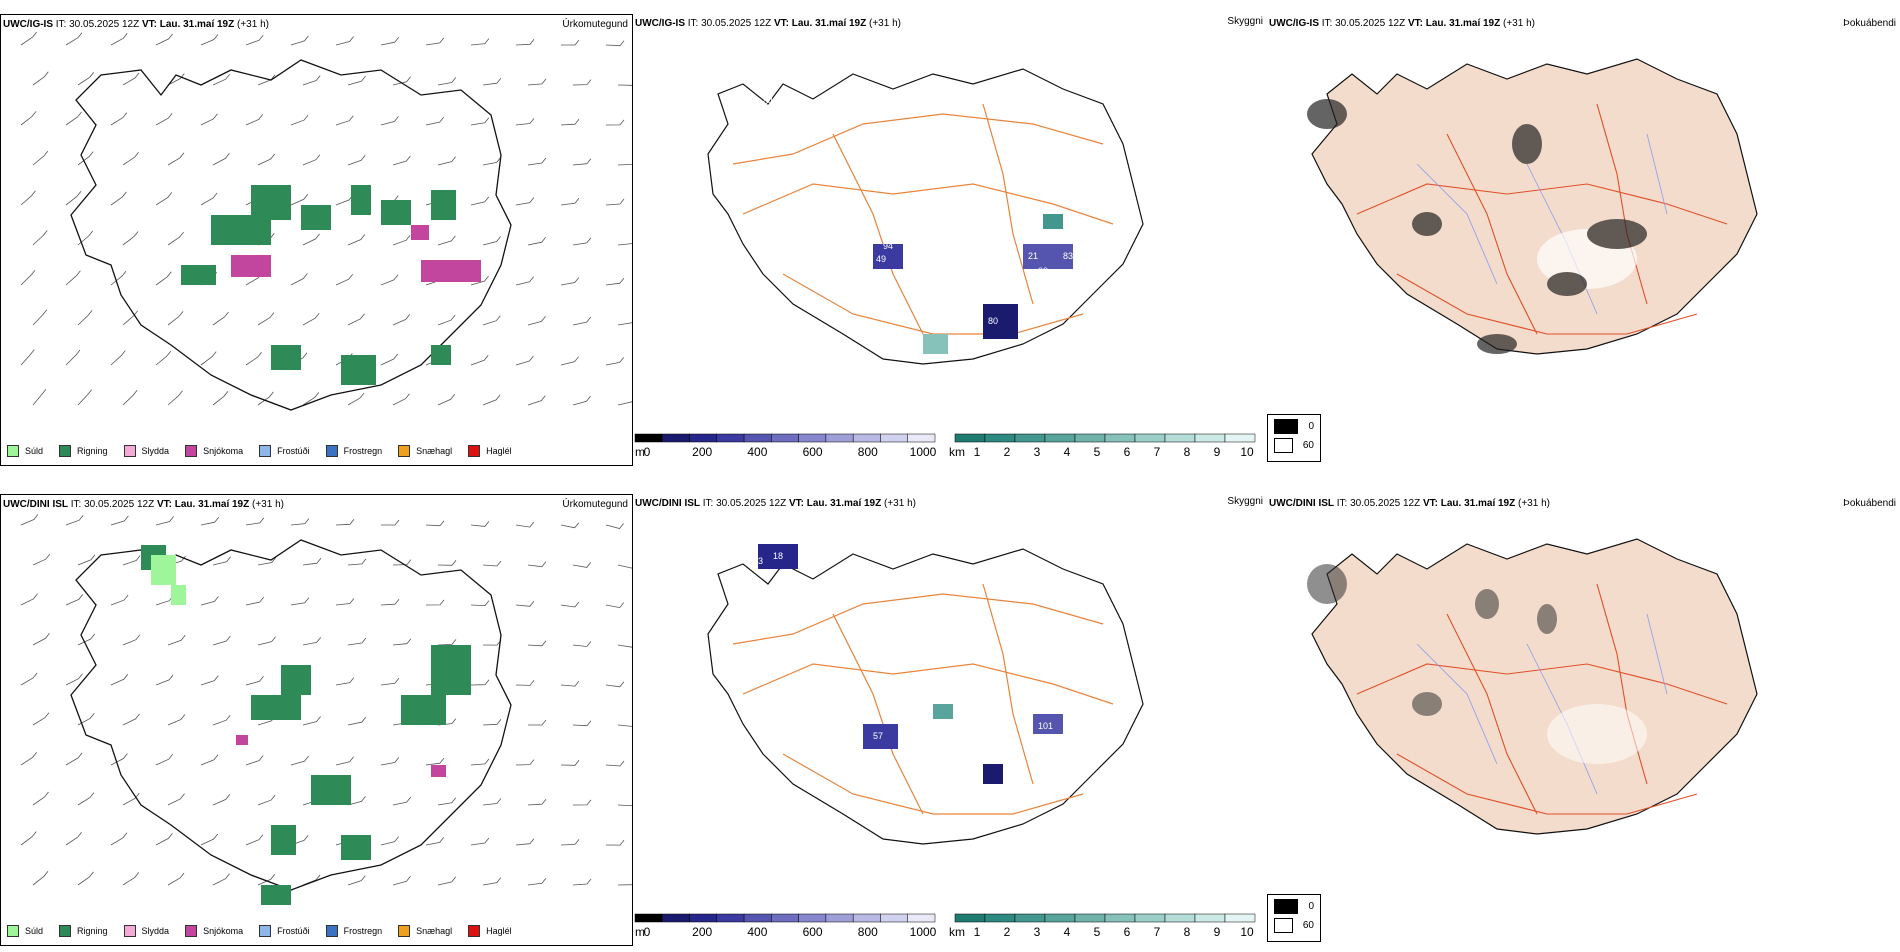 The image size is (1900, 952). Describe the element at coordinates (1217, 452) in the screenshot. I see `visibility-tick-label: 9` at that location.